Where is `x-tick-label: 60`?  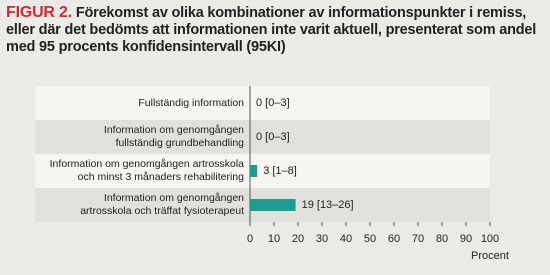
x-tick-label: 60 is located at coordinates (394, 239).